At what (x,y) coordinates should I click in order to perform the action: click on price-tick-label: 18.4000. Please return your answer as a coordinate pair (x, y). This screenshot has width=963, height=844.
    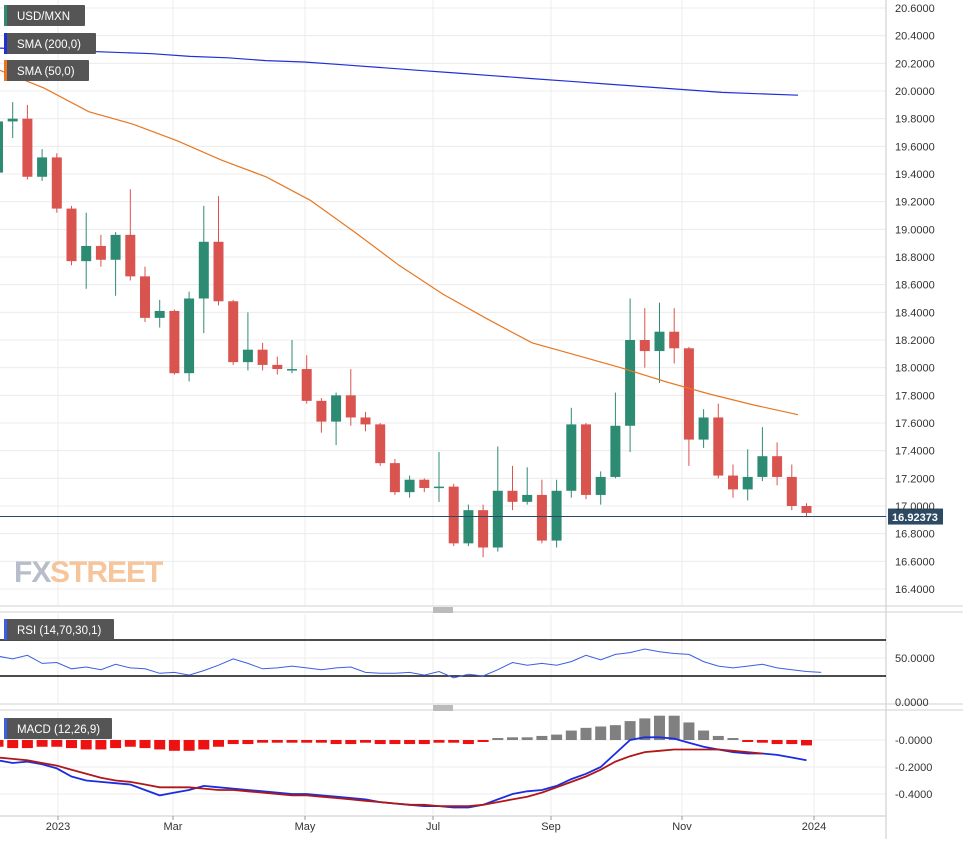
    Looking at the image, I should click on (915, 313).